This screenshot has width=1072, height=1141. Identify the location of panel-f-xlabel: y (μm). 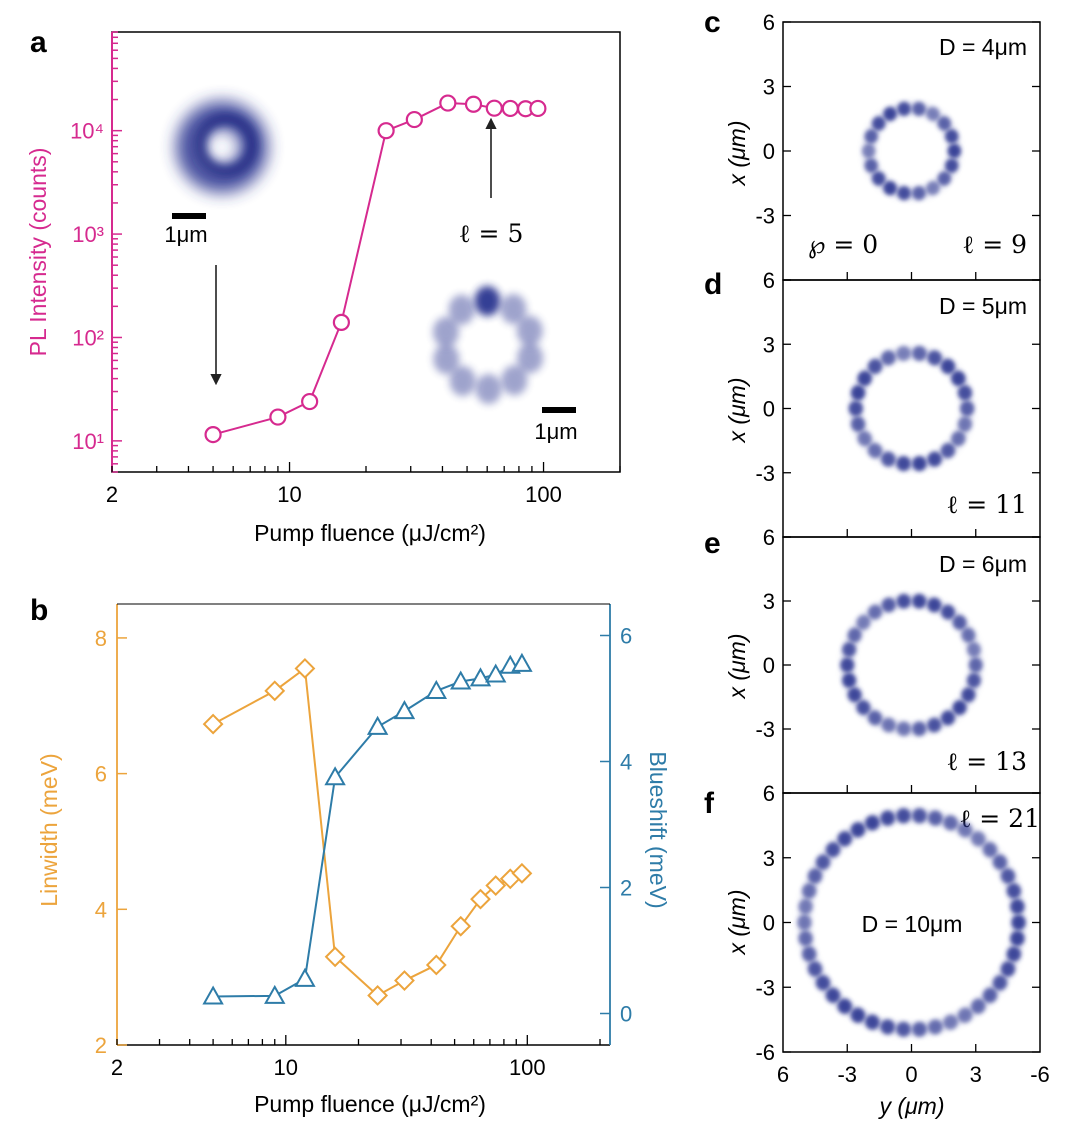
(911, 1106).